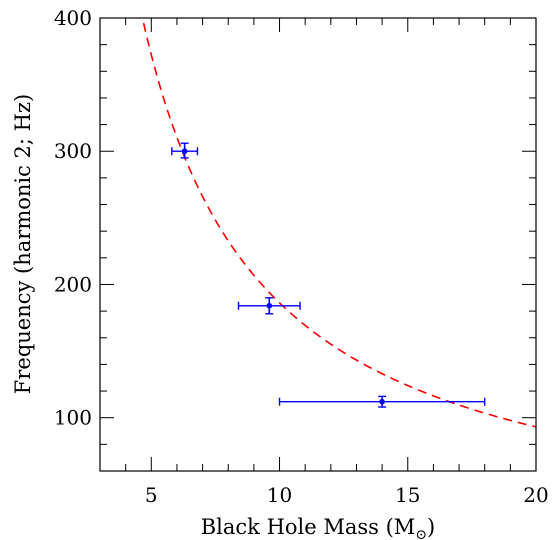 The height and width of the screenshot is (540, 552). What do you see at coordinates (421, 533) in the screenshot?
I see `x-axis-title-subscript: ⊙` at bounding box center [421, 533].